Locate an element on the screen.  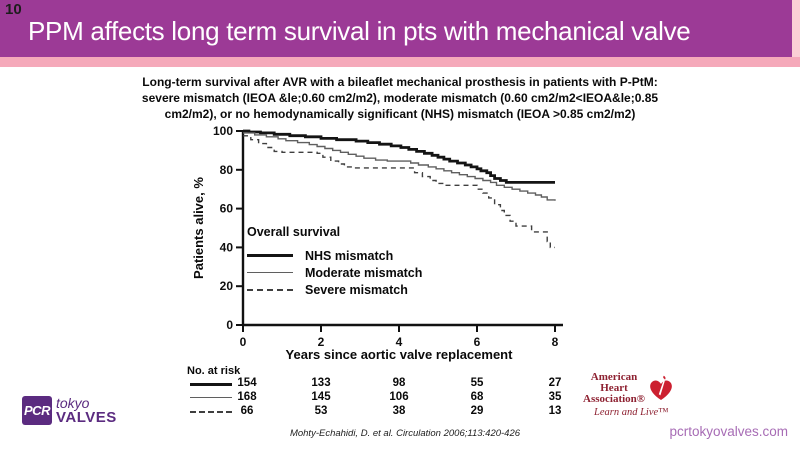
risk-value: 68 is located at coordinates (477, 397).